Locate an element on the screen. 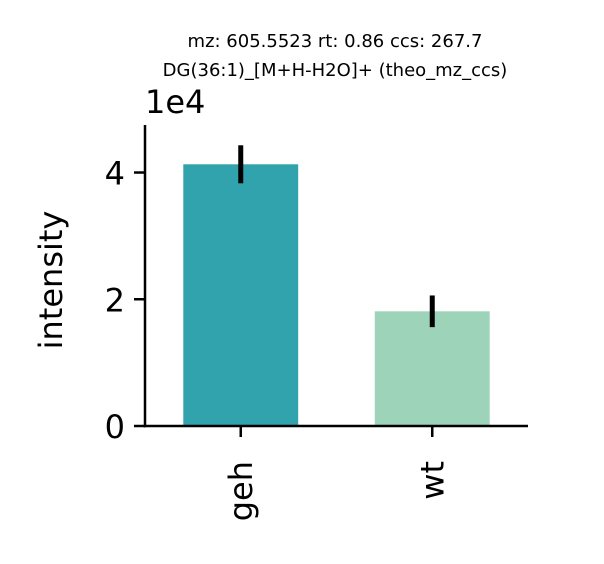  y-tick-label-1: 2 is located at coordinates (115, 300).